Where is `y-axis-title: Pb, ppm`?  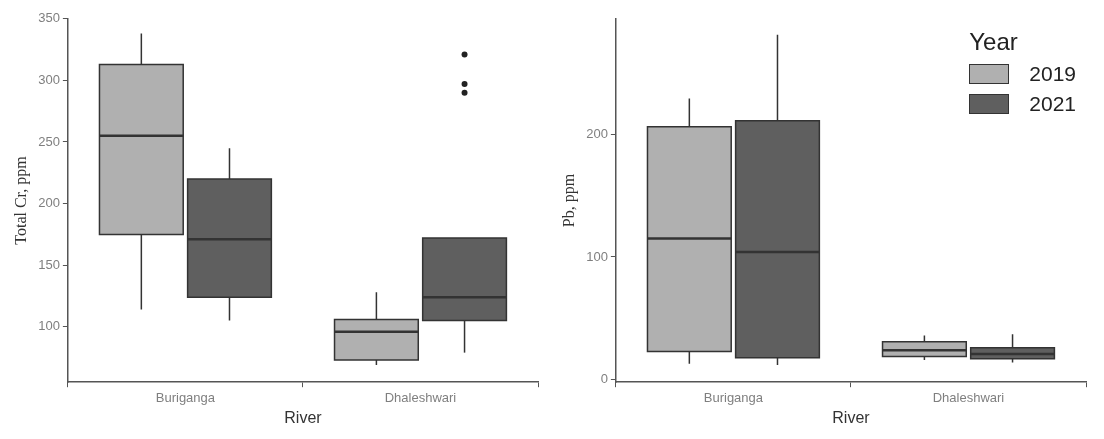 y-axis-title: Pb, ppm is located at coordinates (568, 200).